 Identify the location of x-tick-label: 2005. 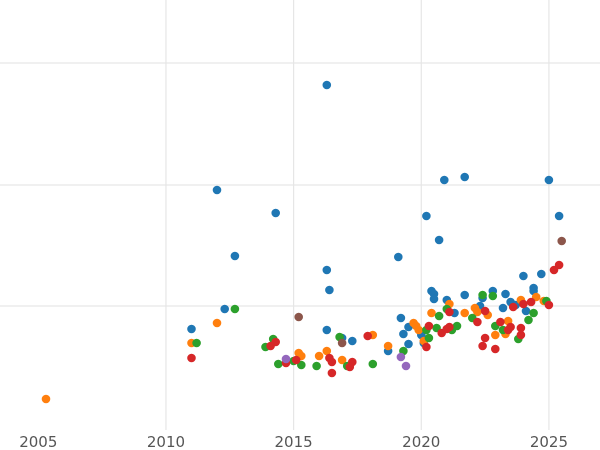
(38, 441).